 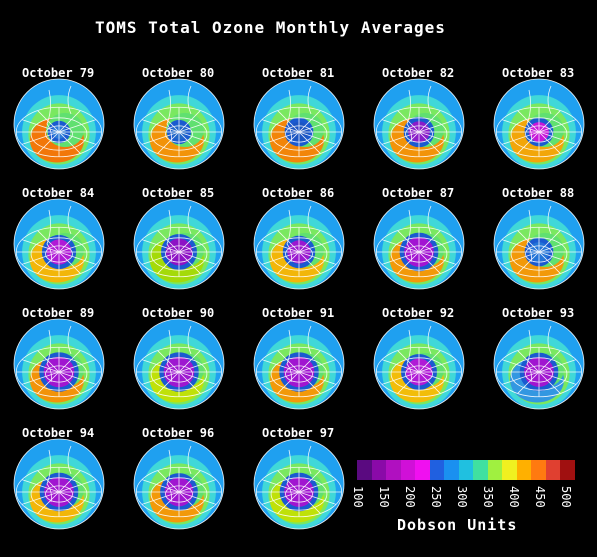 I want to click on globe-panel: October 88, so click(x=542, y=246).